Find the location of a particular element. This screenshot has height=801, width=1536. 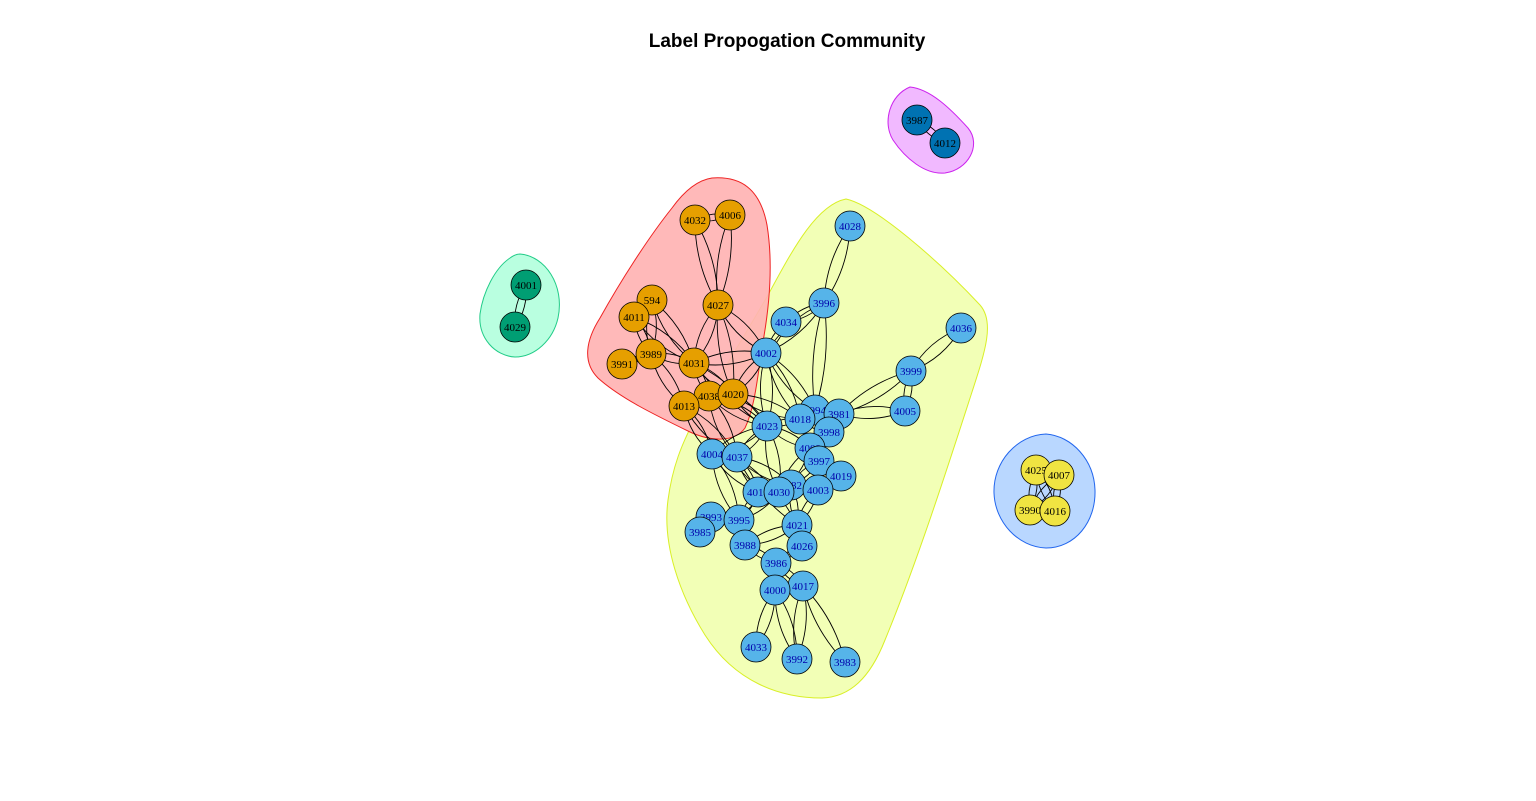

node-4000: 4000 is located at coordinates (775, 590).